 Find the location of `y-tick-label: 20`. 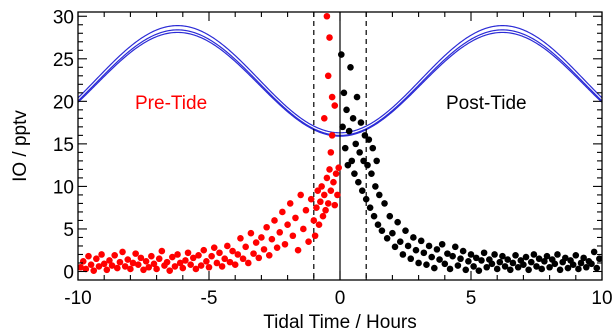

y-tick-label: 20 is located at coordinates (63, 102).